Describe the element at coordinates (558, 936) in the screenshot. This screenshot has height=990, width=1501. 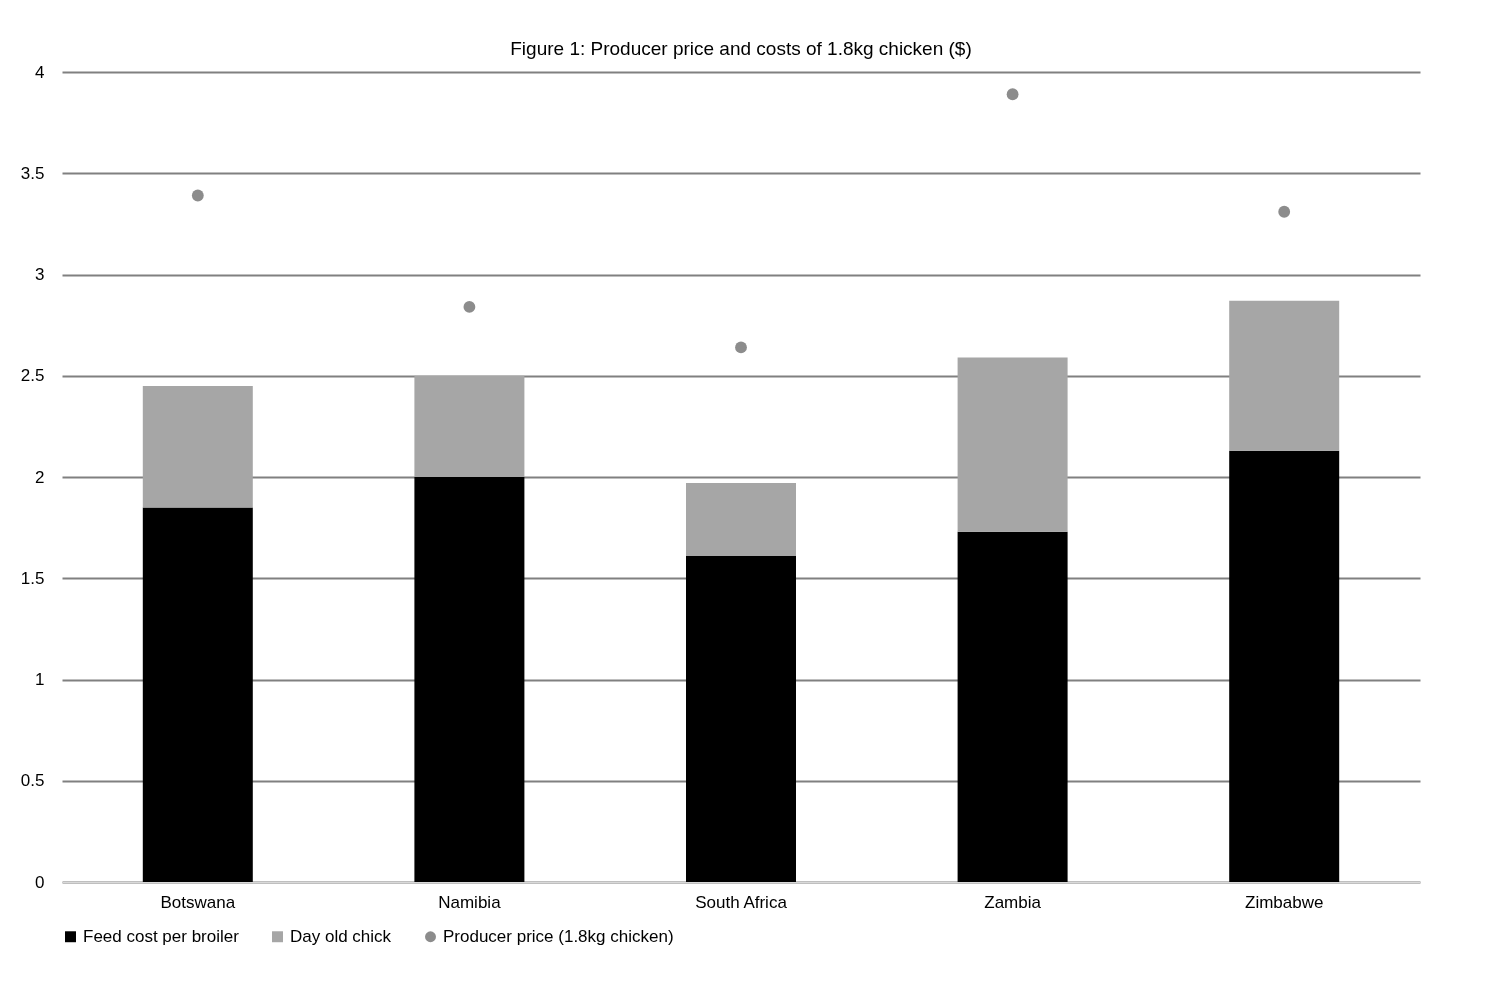
I see `legend-label: Producer price (1.8kg chicken)` at that location.